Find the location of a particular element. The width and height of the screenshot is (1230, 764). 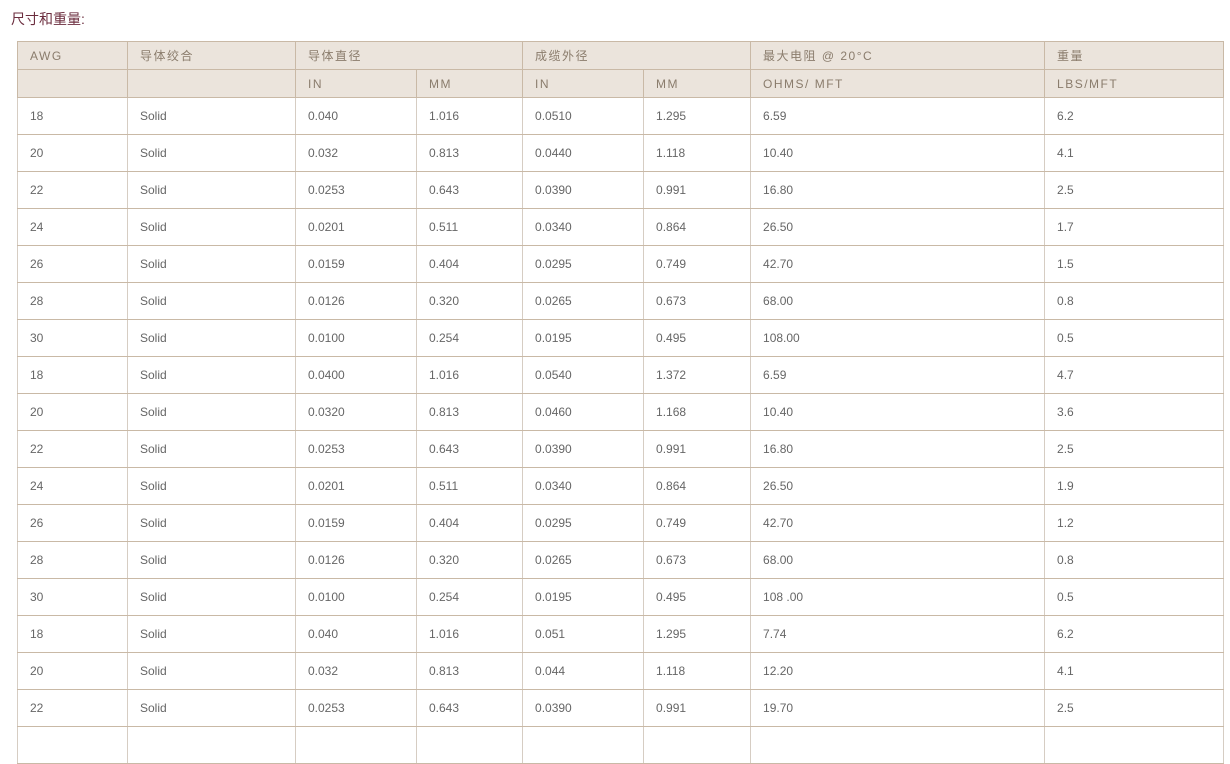

header-weight: 重量 is located at coordinates (1134, 55).